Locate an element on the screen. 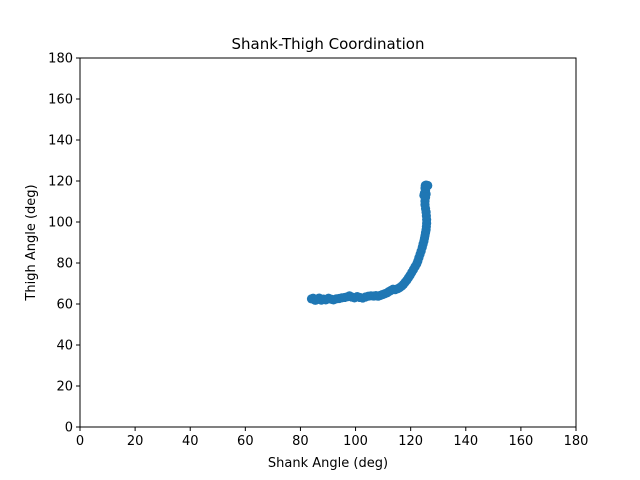  y-tick-label: 0 is located at coordinates (69, 428).